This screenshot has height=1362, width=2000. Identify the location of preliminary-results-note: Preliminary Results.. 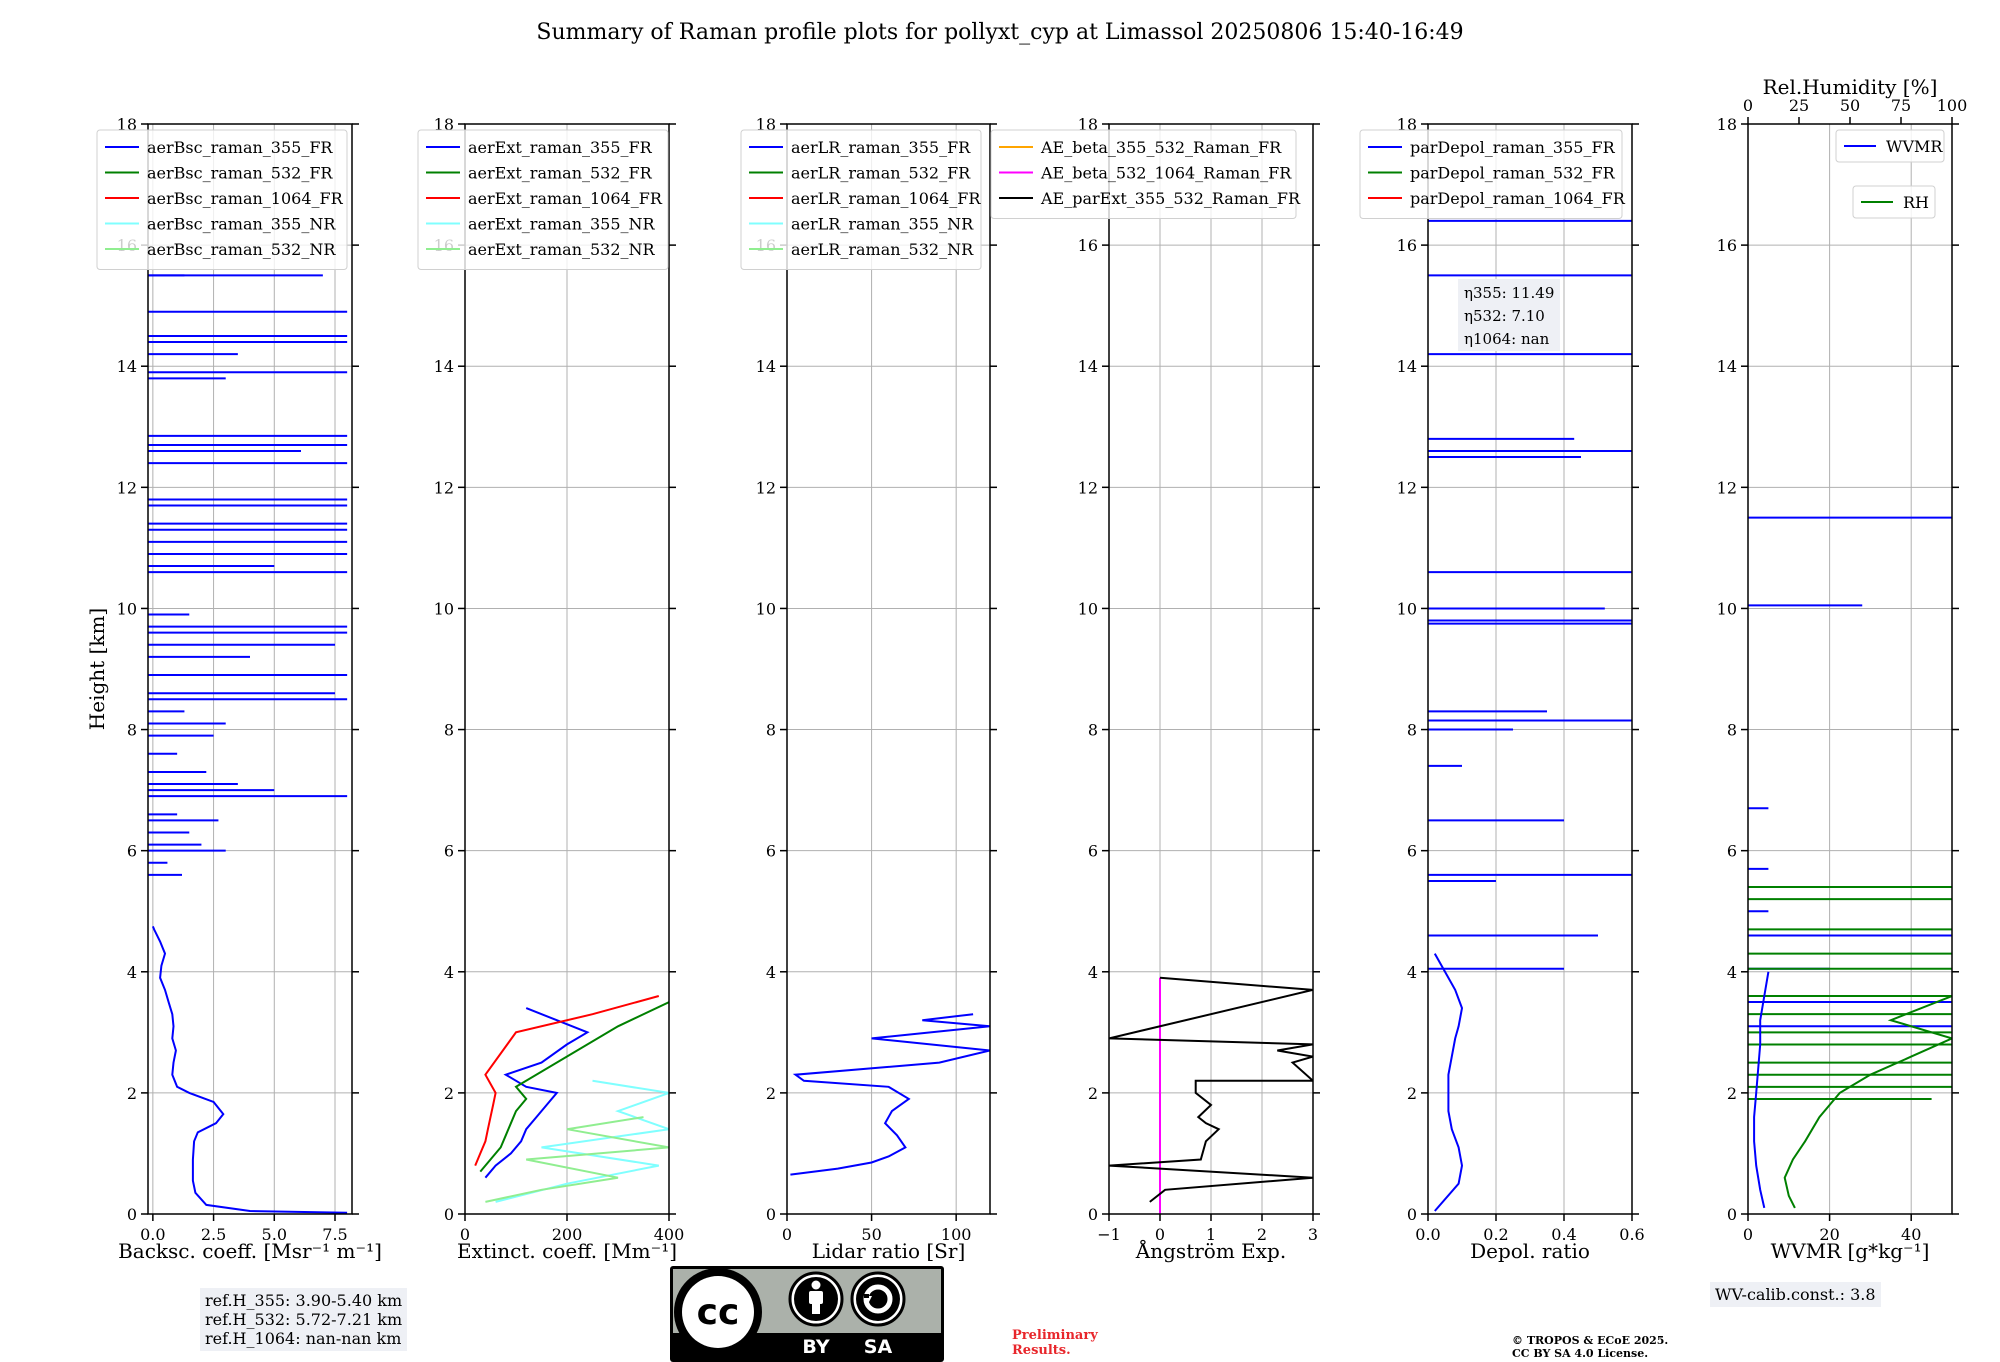
(1055, 1343).